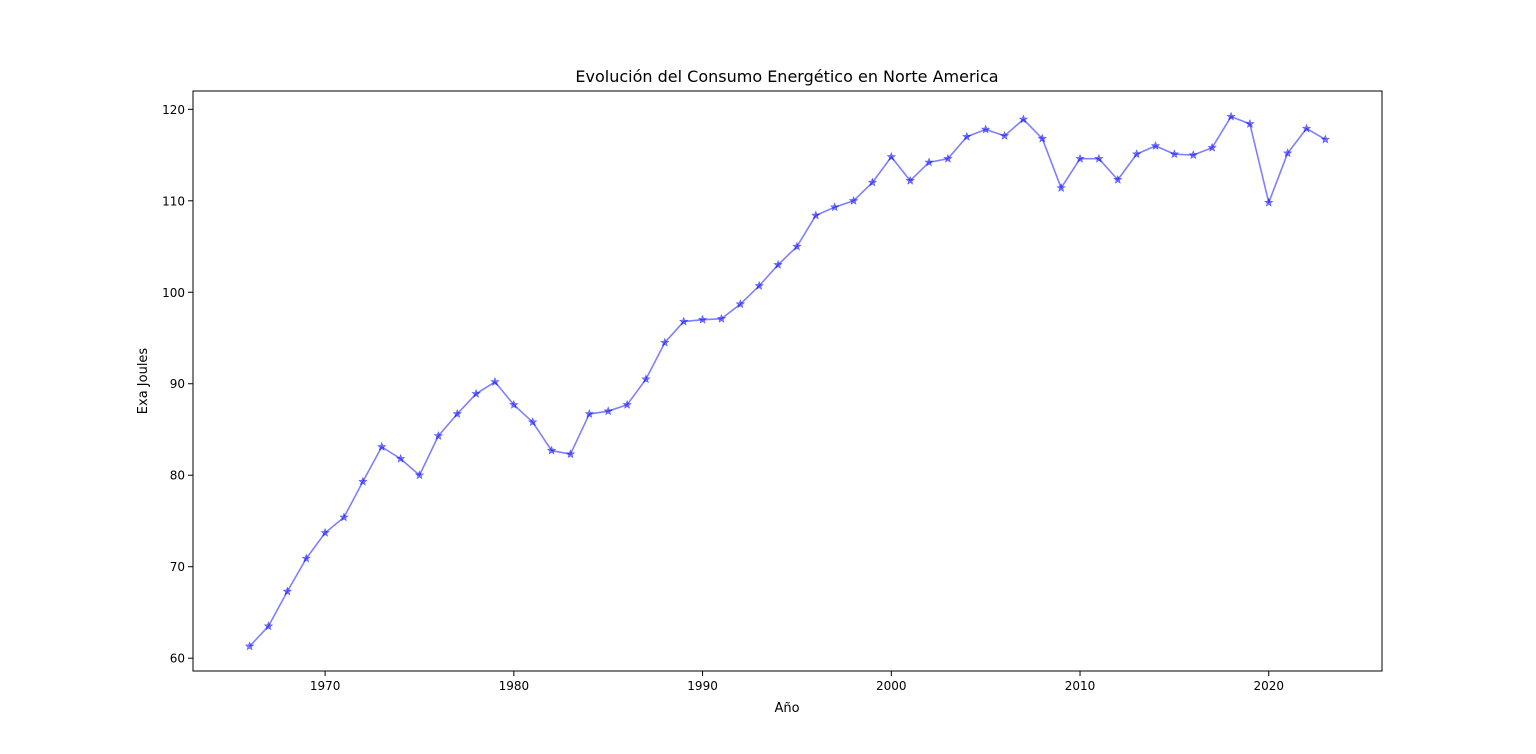 This screenshot has width=1536, height=754. I want to click on y-tick-label: 80, so click(177, 476).